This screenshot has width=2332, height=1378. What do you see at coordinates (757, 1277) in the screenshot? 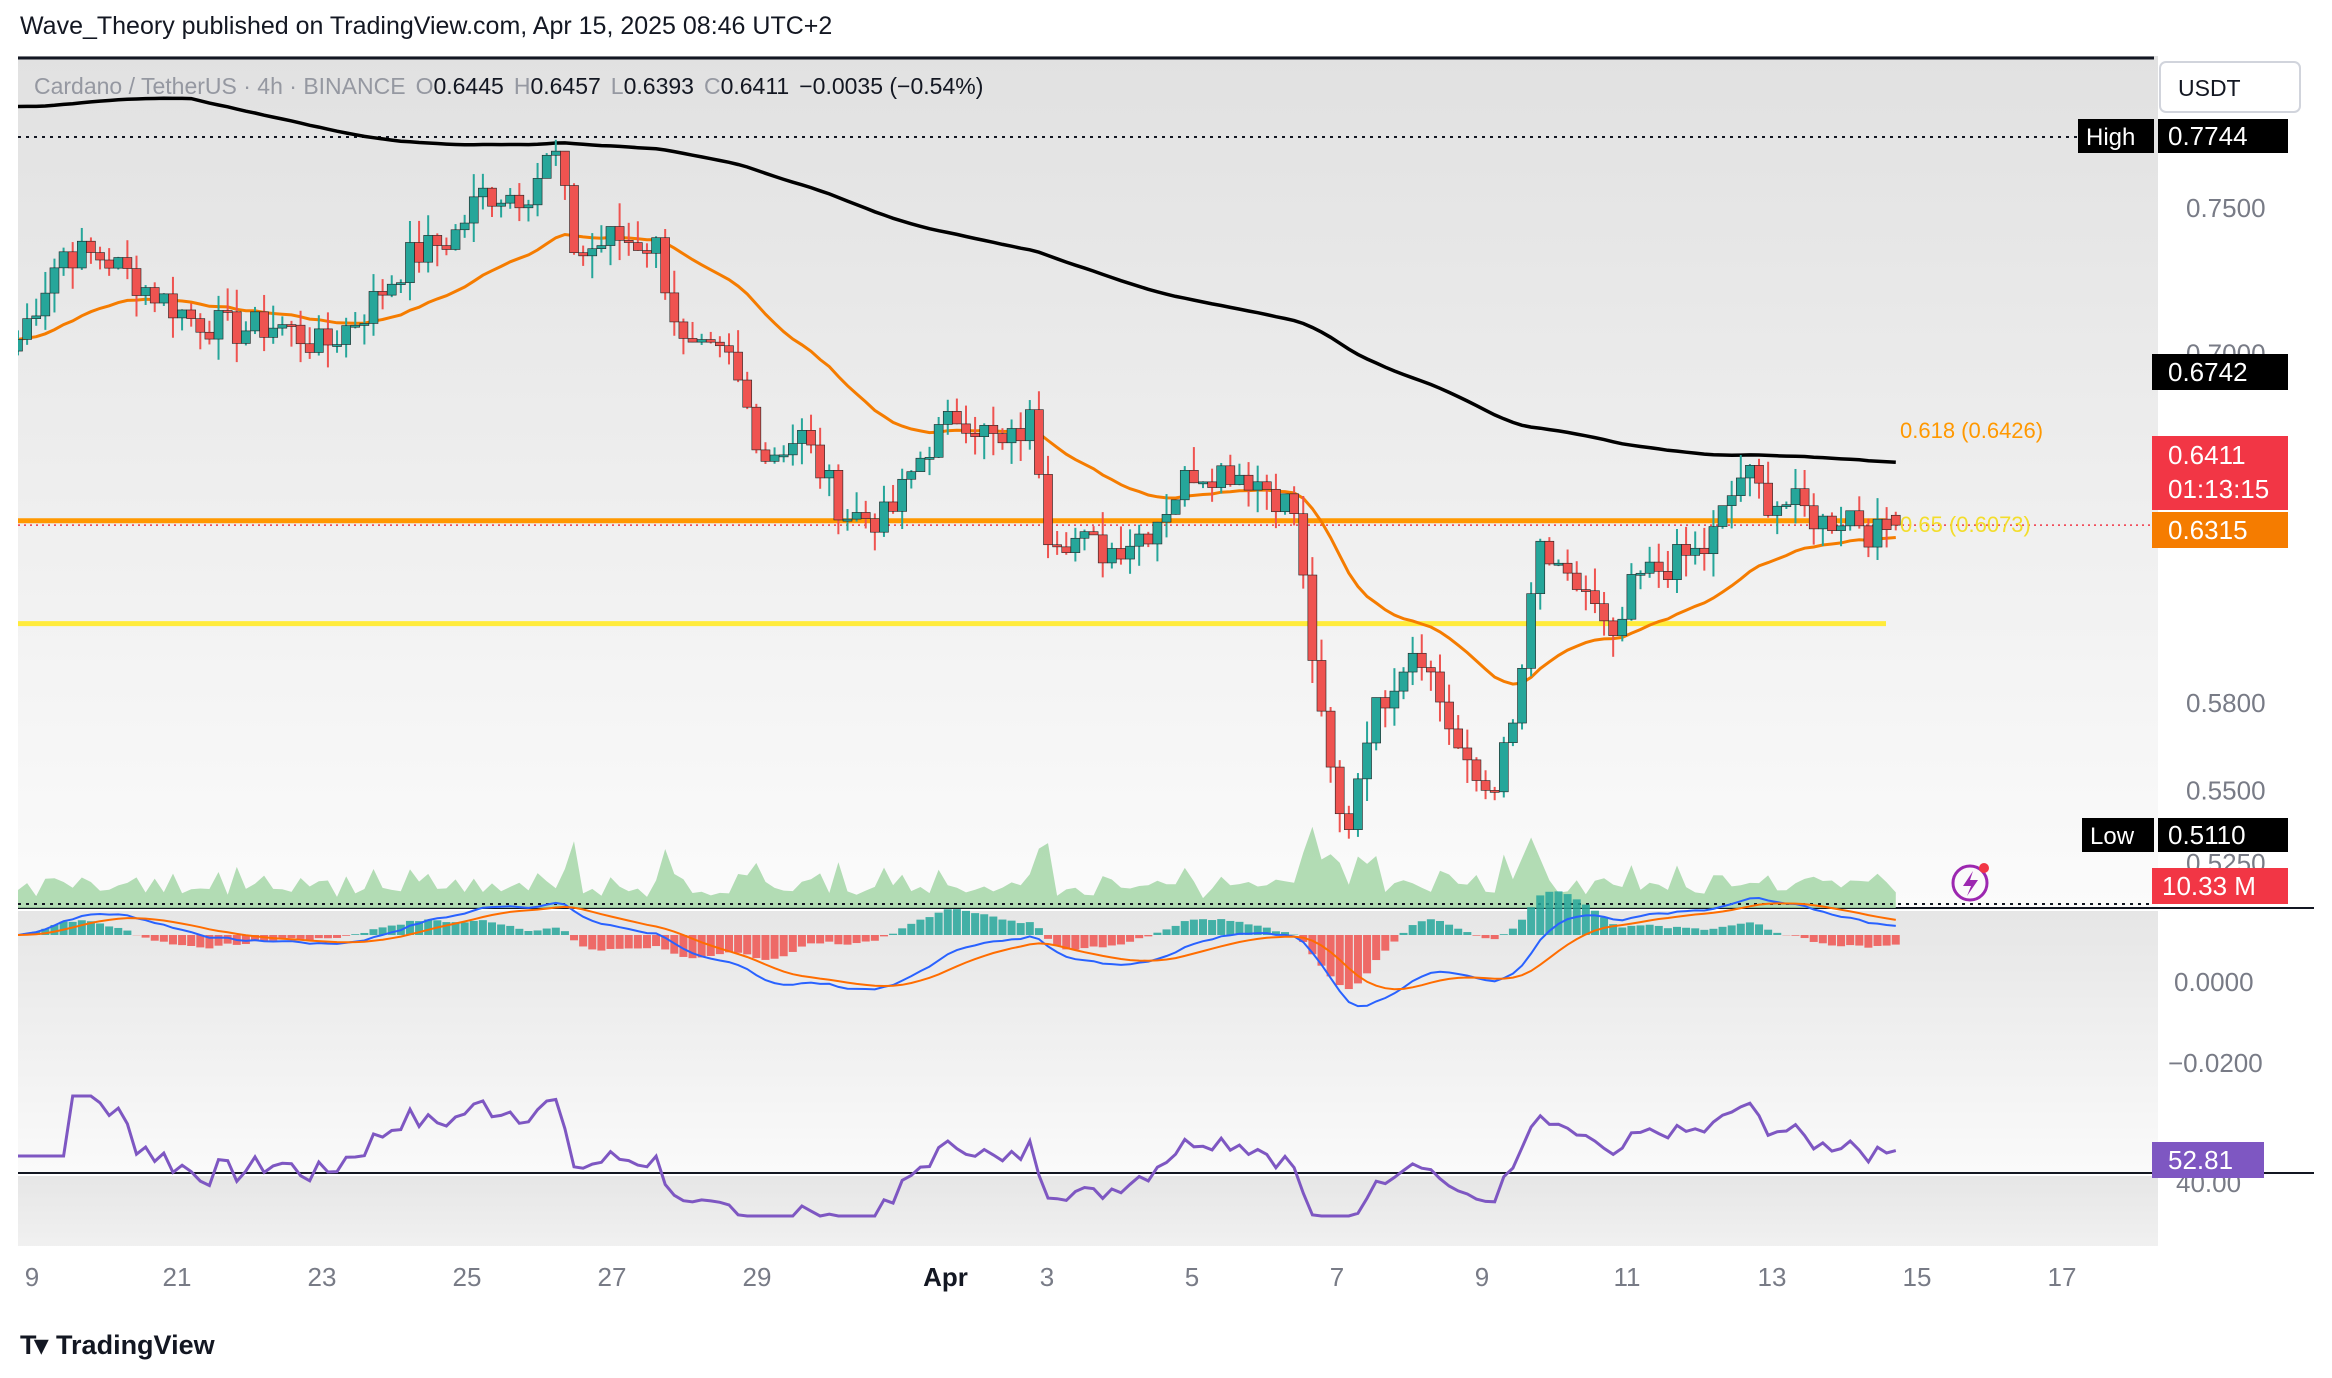
I see `time-tick-label: 29` at bounding box center [757, 1277].